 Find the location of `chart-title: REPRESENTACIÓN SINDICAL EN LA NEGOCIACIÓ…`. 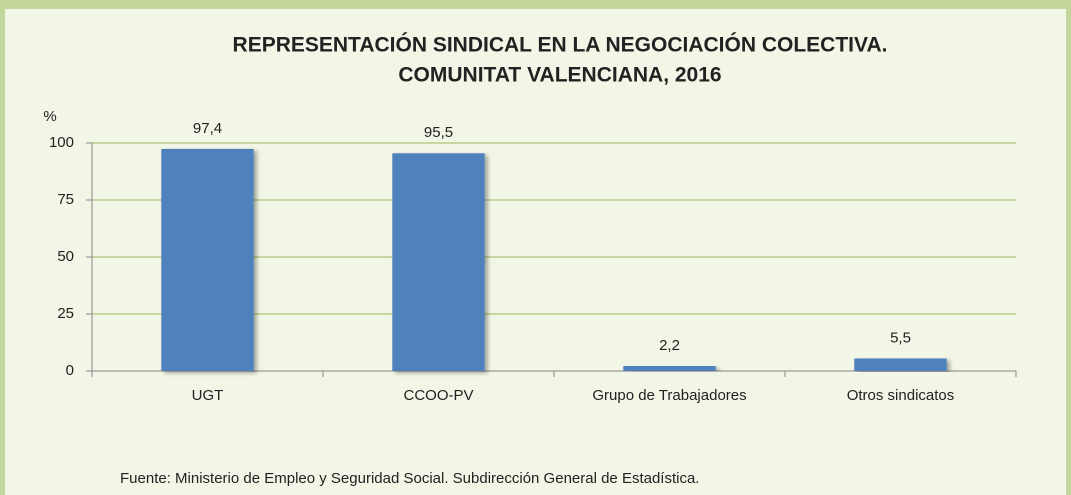

chart-title: REPRESENTACIÓN SINDICAL EN LA NEGOCIACIÓ… is located at coordinates (560, 45).